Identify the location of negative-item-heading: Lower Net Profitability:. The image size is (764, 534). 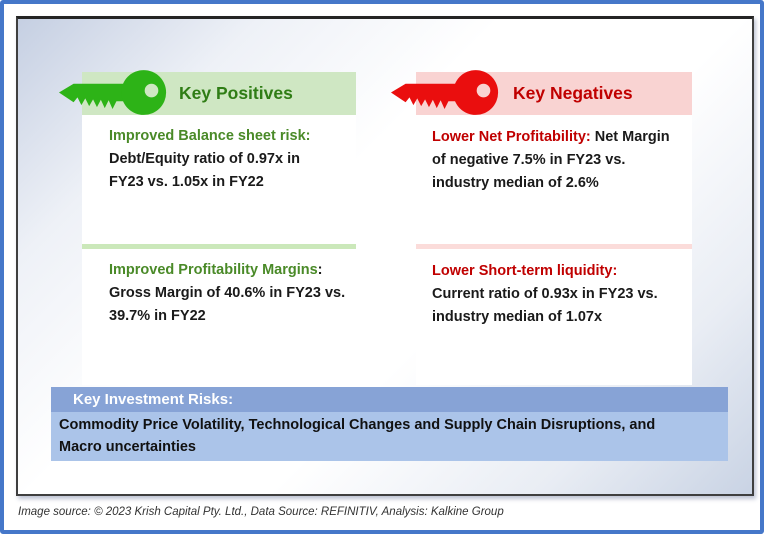
(511, 137).